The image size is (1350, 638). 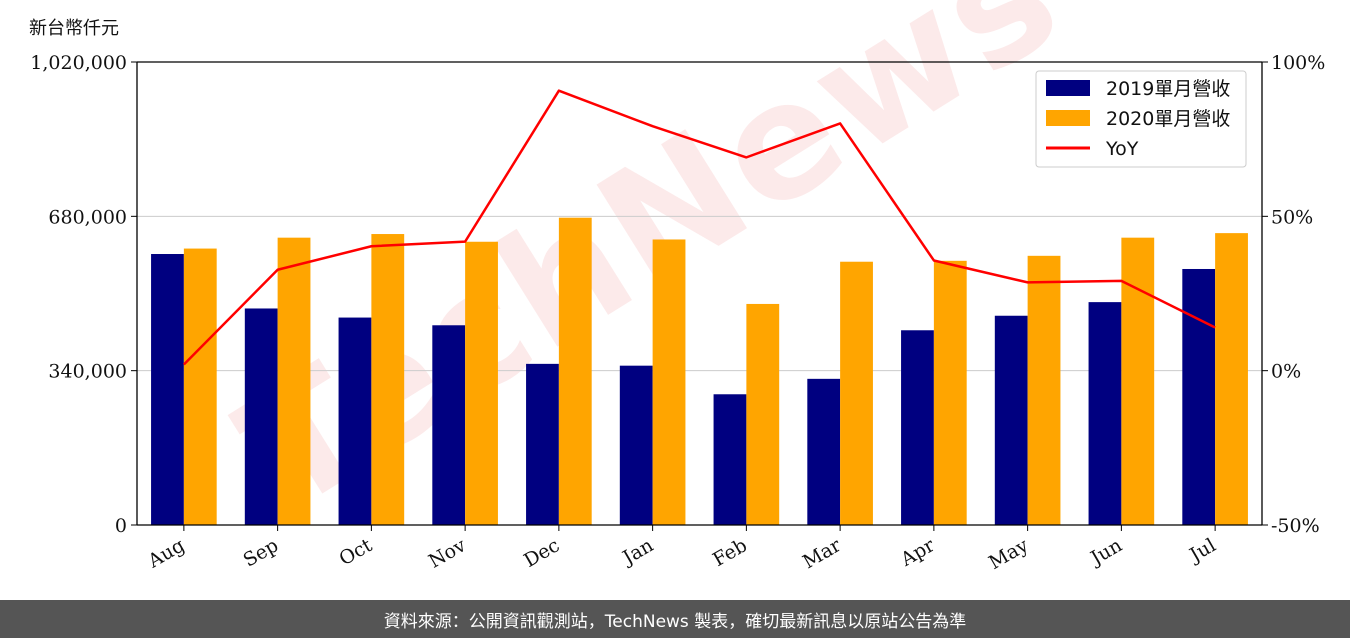 I want to click on x-tick-label: Jul, so click(x=1201, y=550).